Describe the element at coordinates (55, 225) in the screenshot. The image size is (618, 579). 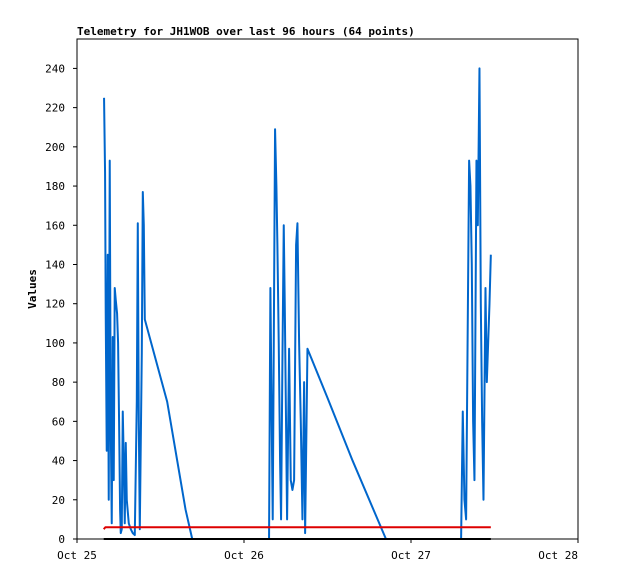
I see `y-tick-label: 160` at that location.